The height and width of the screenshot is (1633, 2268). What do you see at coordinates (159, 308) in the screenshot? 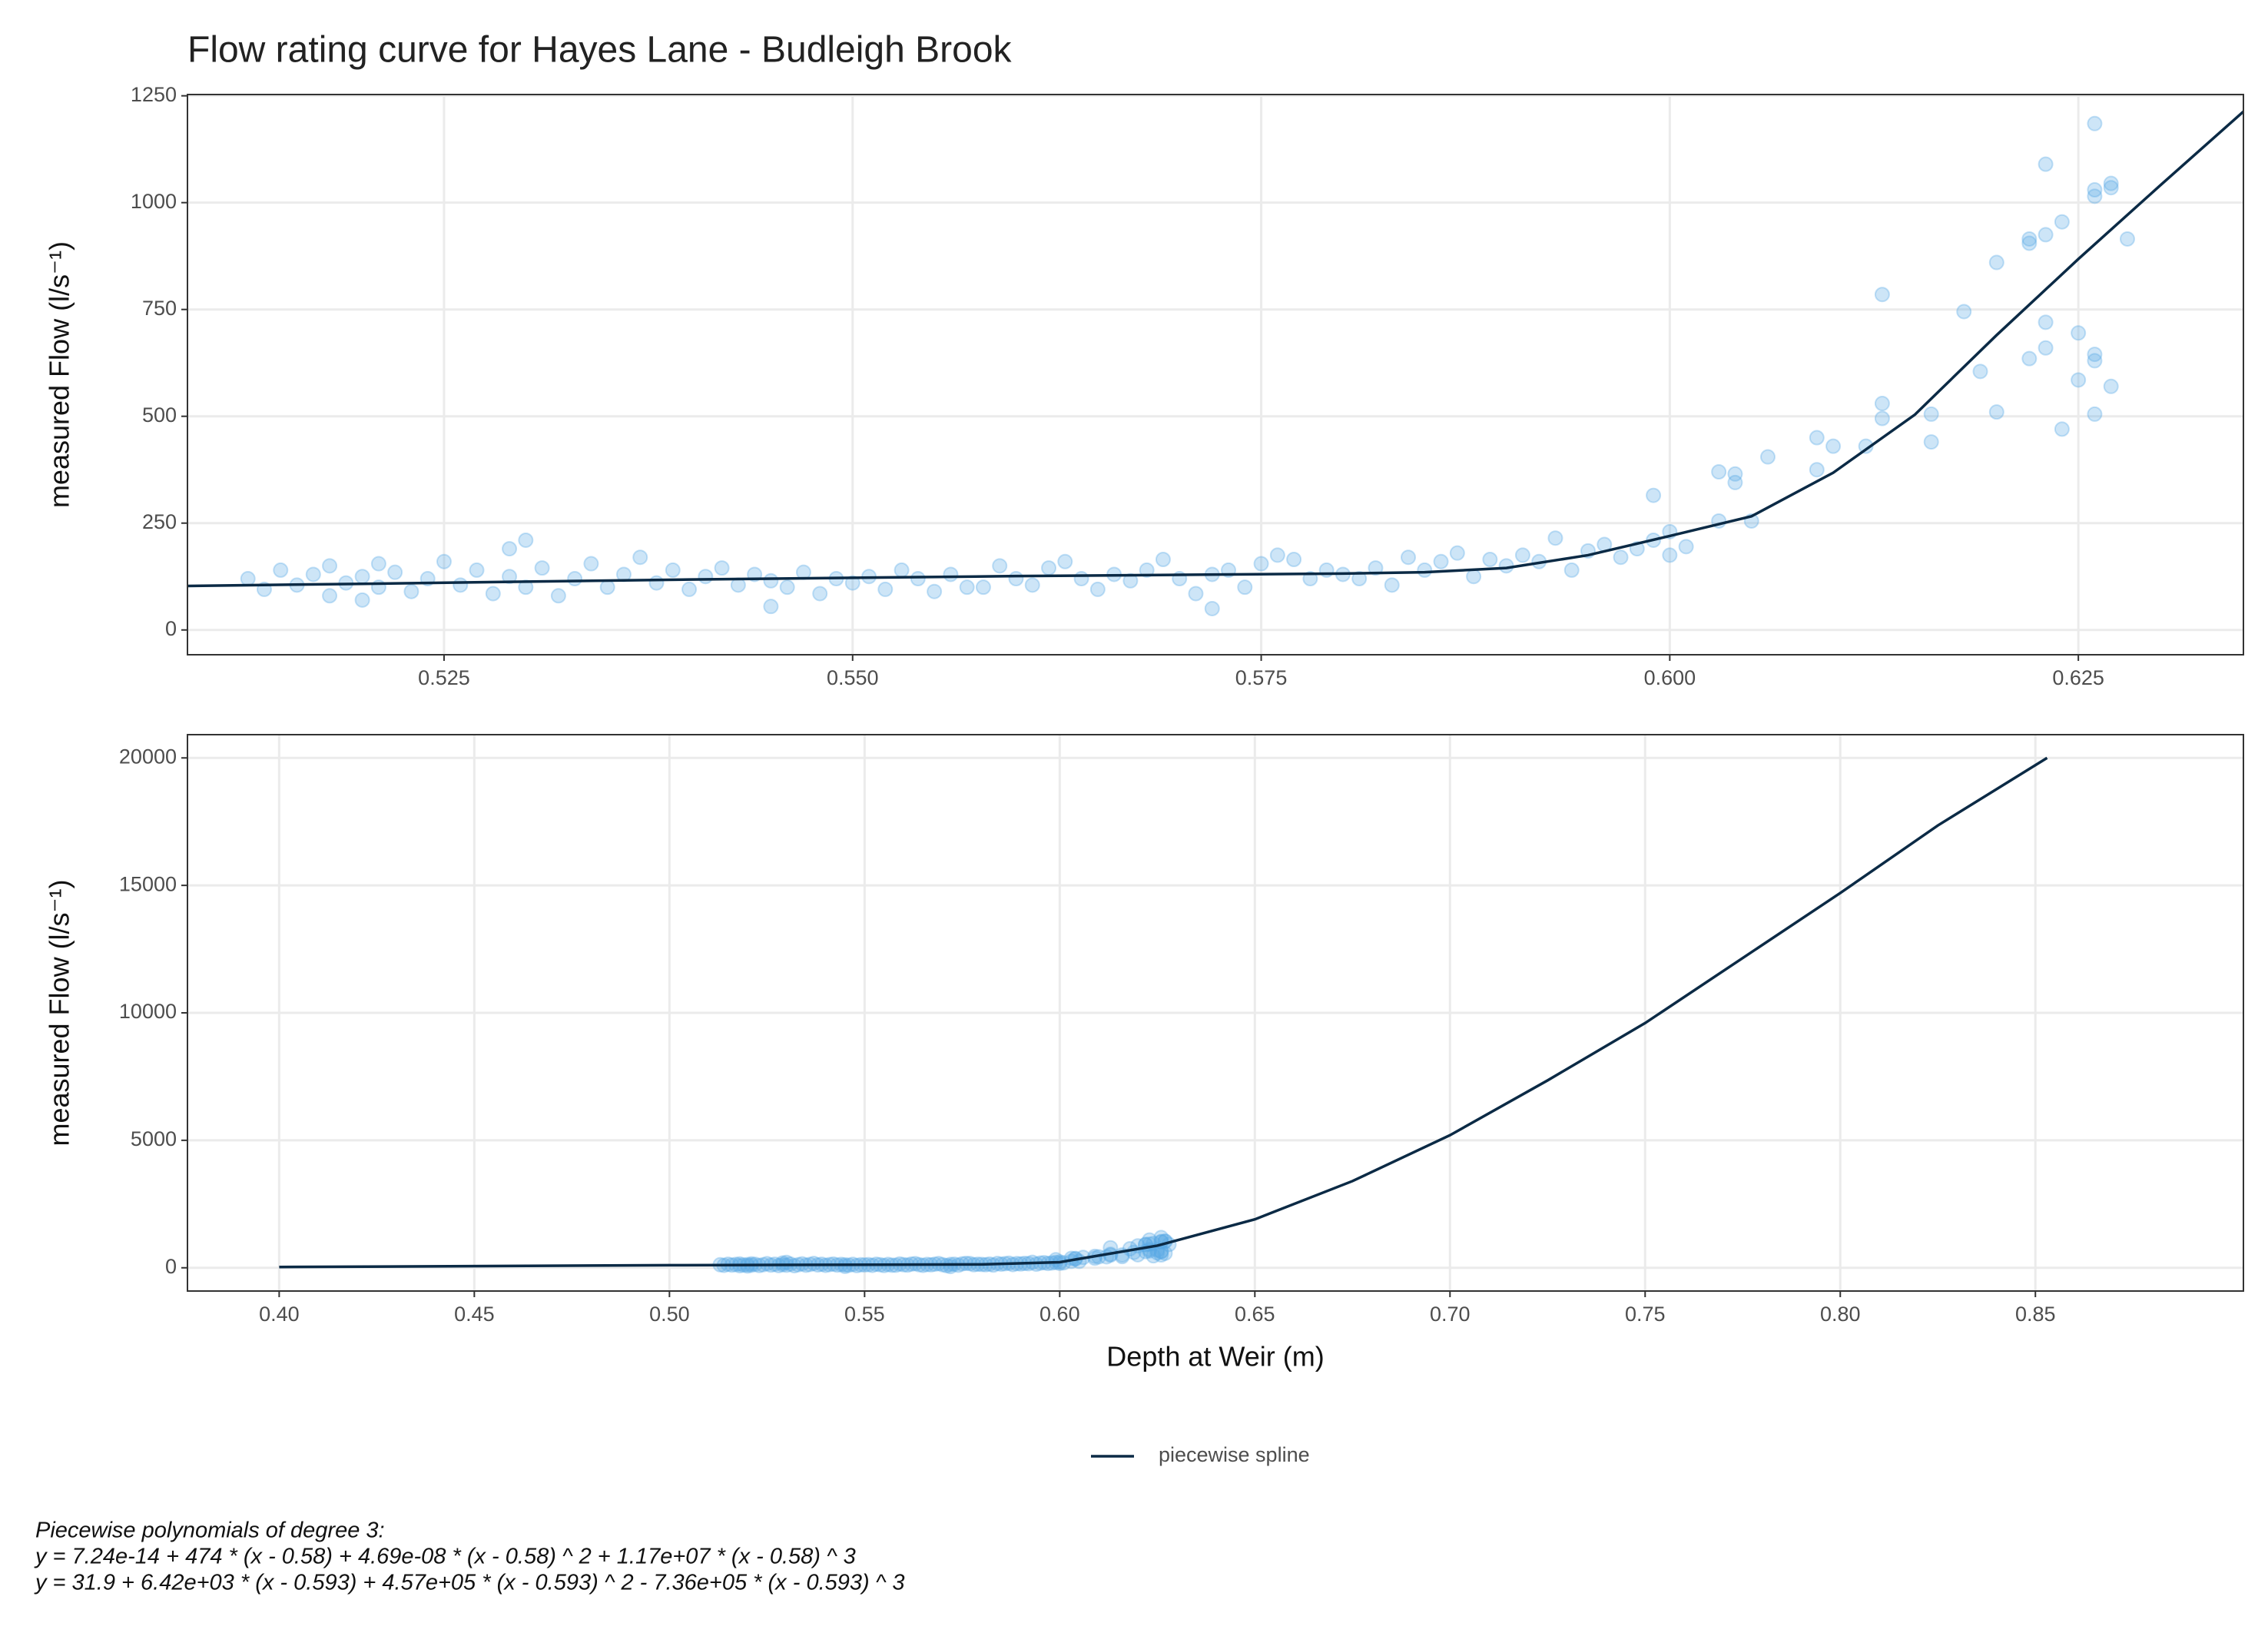
I see `y-tick-label: 750` at bounding box center [159, 308].